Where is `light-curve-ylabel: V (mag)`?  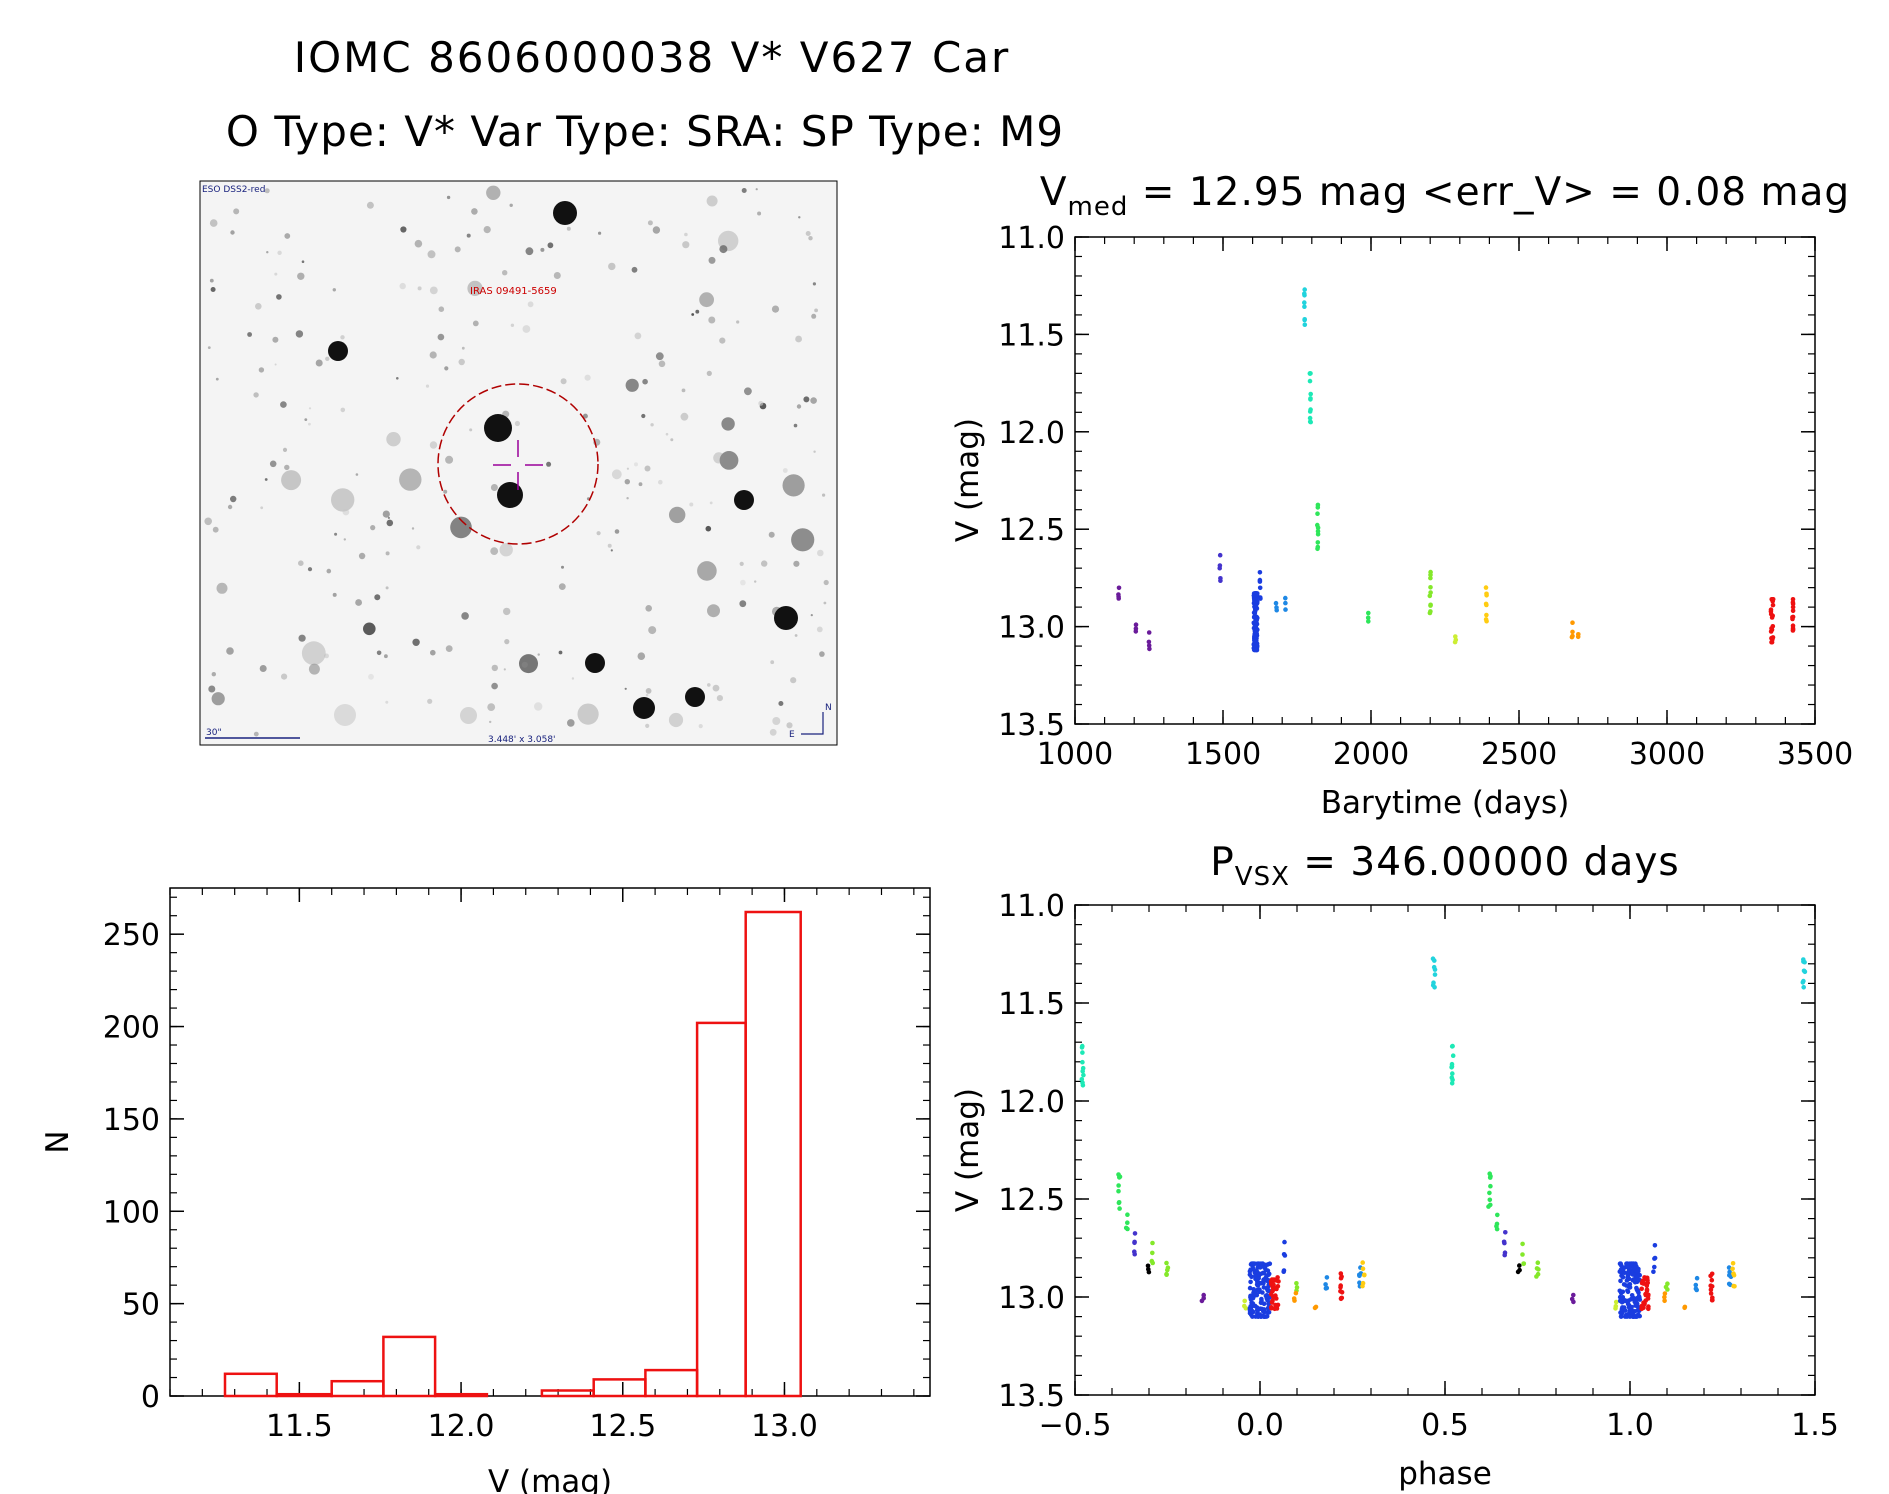 light-curve-ylabel: V (mag) is located at coordinates (968, 480).